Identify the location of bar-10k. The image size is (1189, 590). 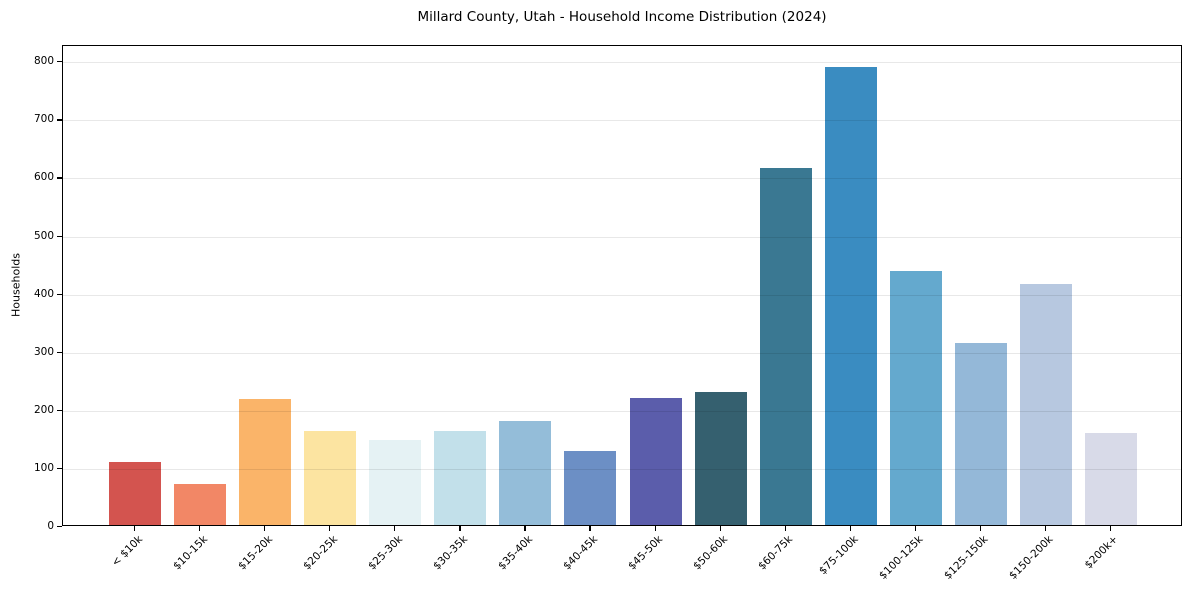
(135, 493).